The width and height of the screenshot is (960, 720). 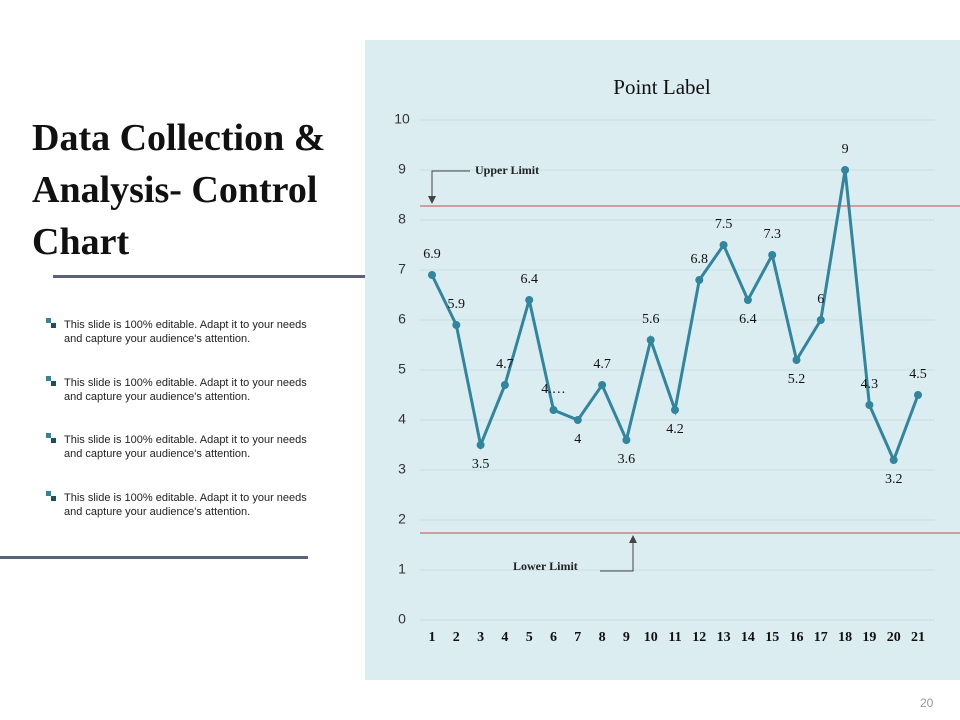 I want to click on data-label: 4.5, so click(x=918, y=374).